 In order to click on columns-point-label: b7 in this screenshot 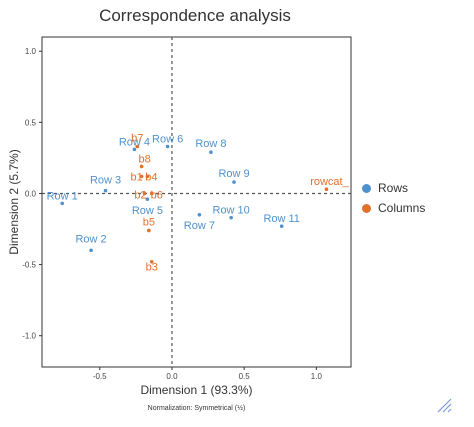, I will do `click(137, 139)`.